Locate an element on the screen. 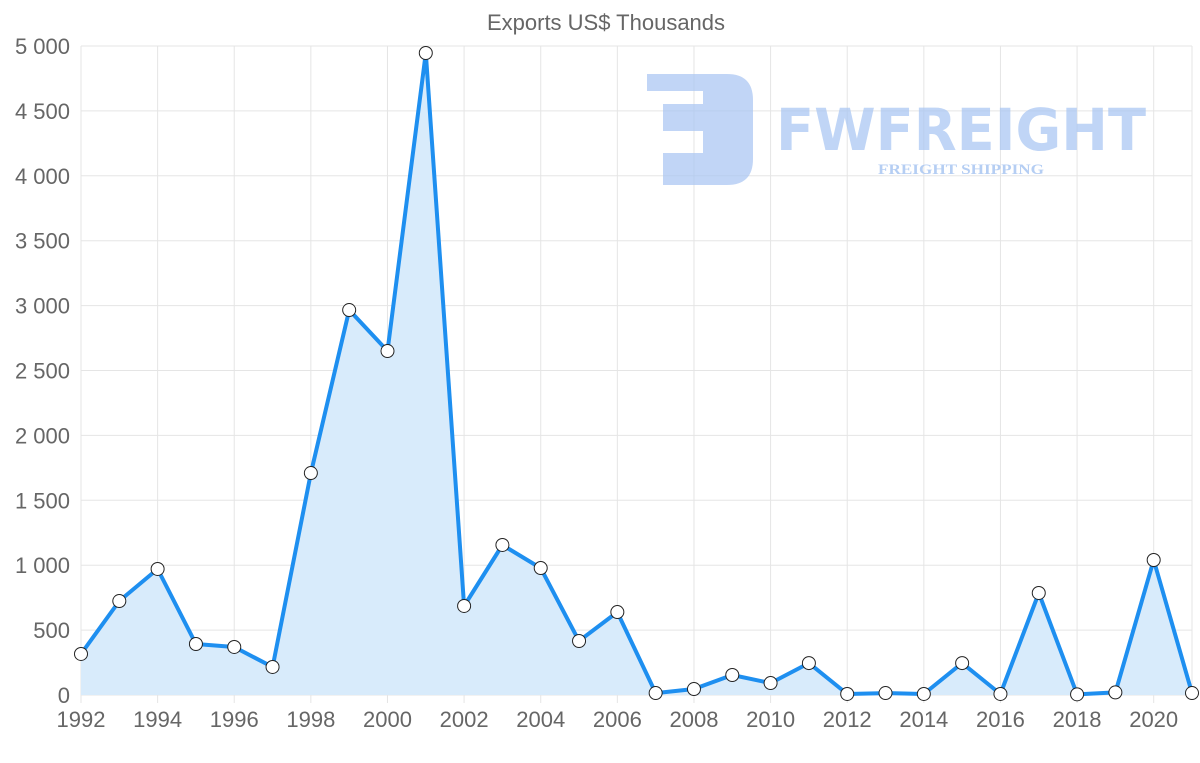 The image size is (1200, 763). watermark-brand: FWFREIGHT is located at coordinates (961, 130).